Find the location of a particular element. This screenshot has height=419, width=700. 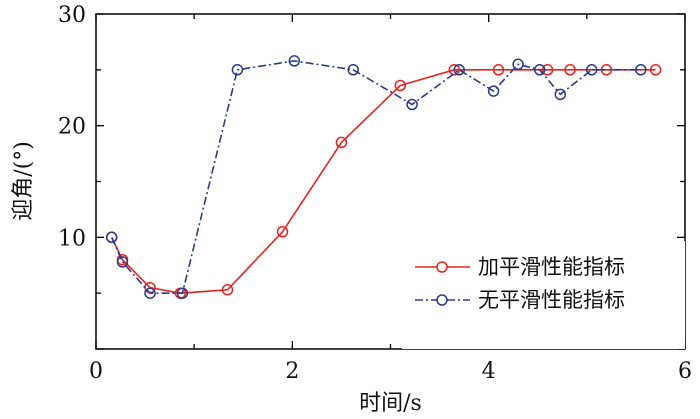

x-tick-label-2: 4 is located at coordinates (489, 371).